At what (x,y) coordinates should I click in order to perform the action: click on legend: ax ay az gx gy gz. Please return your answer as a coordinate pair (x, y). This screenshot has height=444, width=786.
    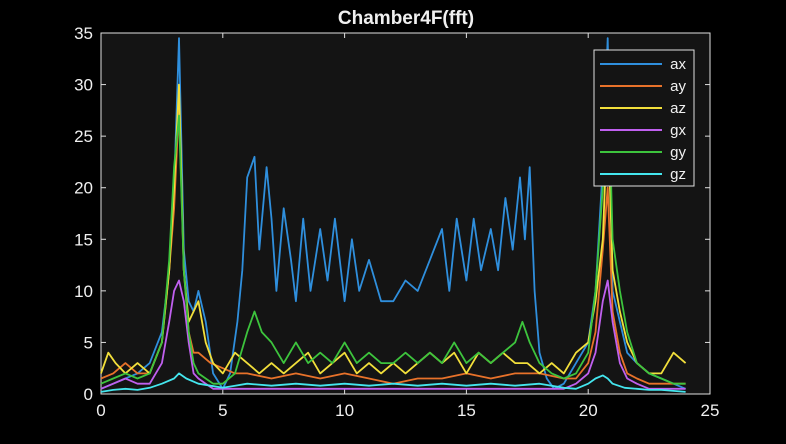
    Looking at the image, I should click on (644, 118).